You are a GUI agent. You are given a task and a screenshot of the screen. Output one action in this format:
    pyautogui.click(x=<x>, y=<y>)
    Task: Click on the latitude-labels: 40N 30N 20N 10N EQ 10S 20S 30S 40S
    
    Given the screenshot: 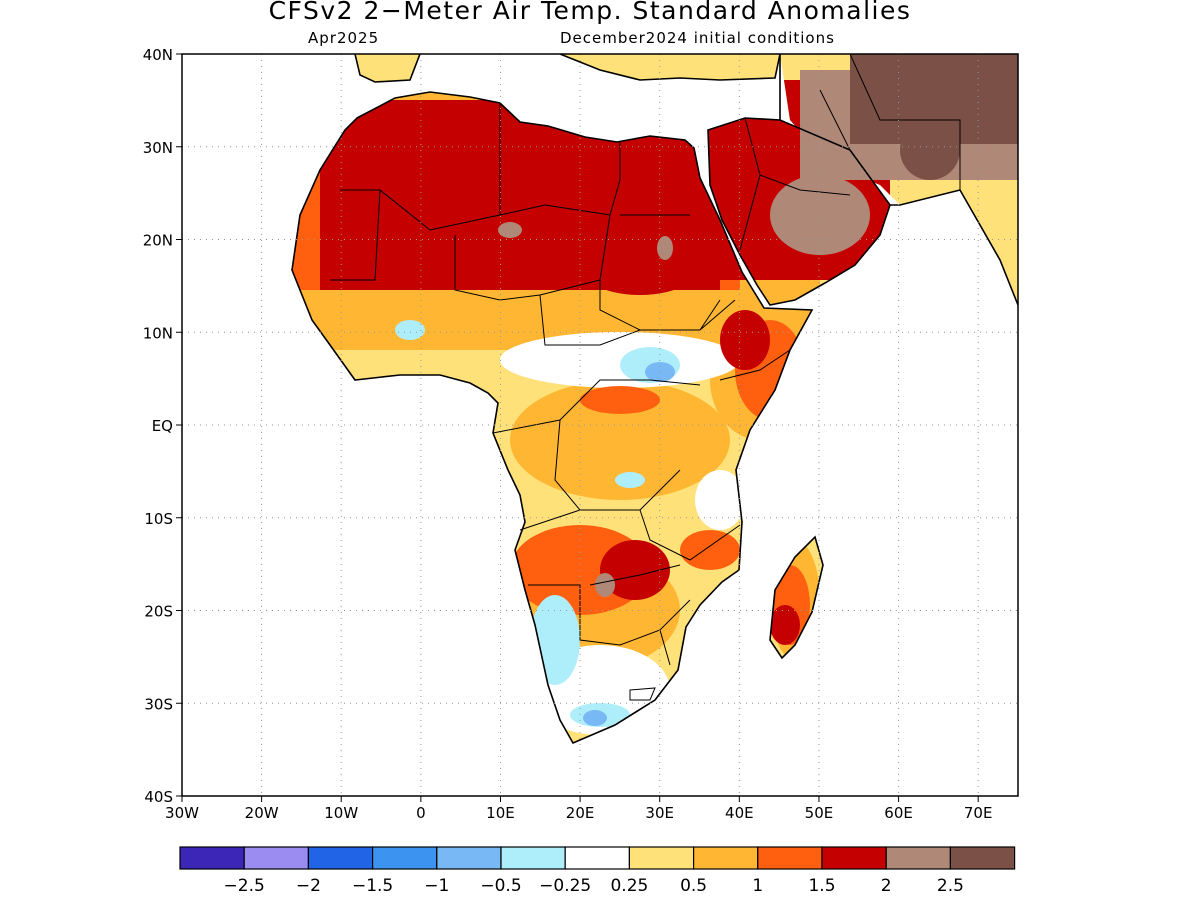 What is the action you would take?
    pyautogui.click(x=162, y=426)
    